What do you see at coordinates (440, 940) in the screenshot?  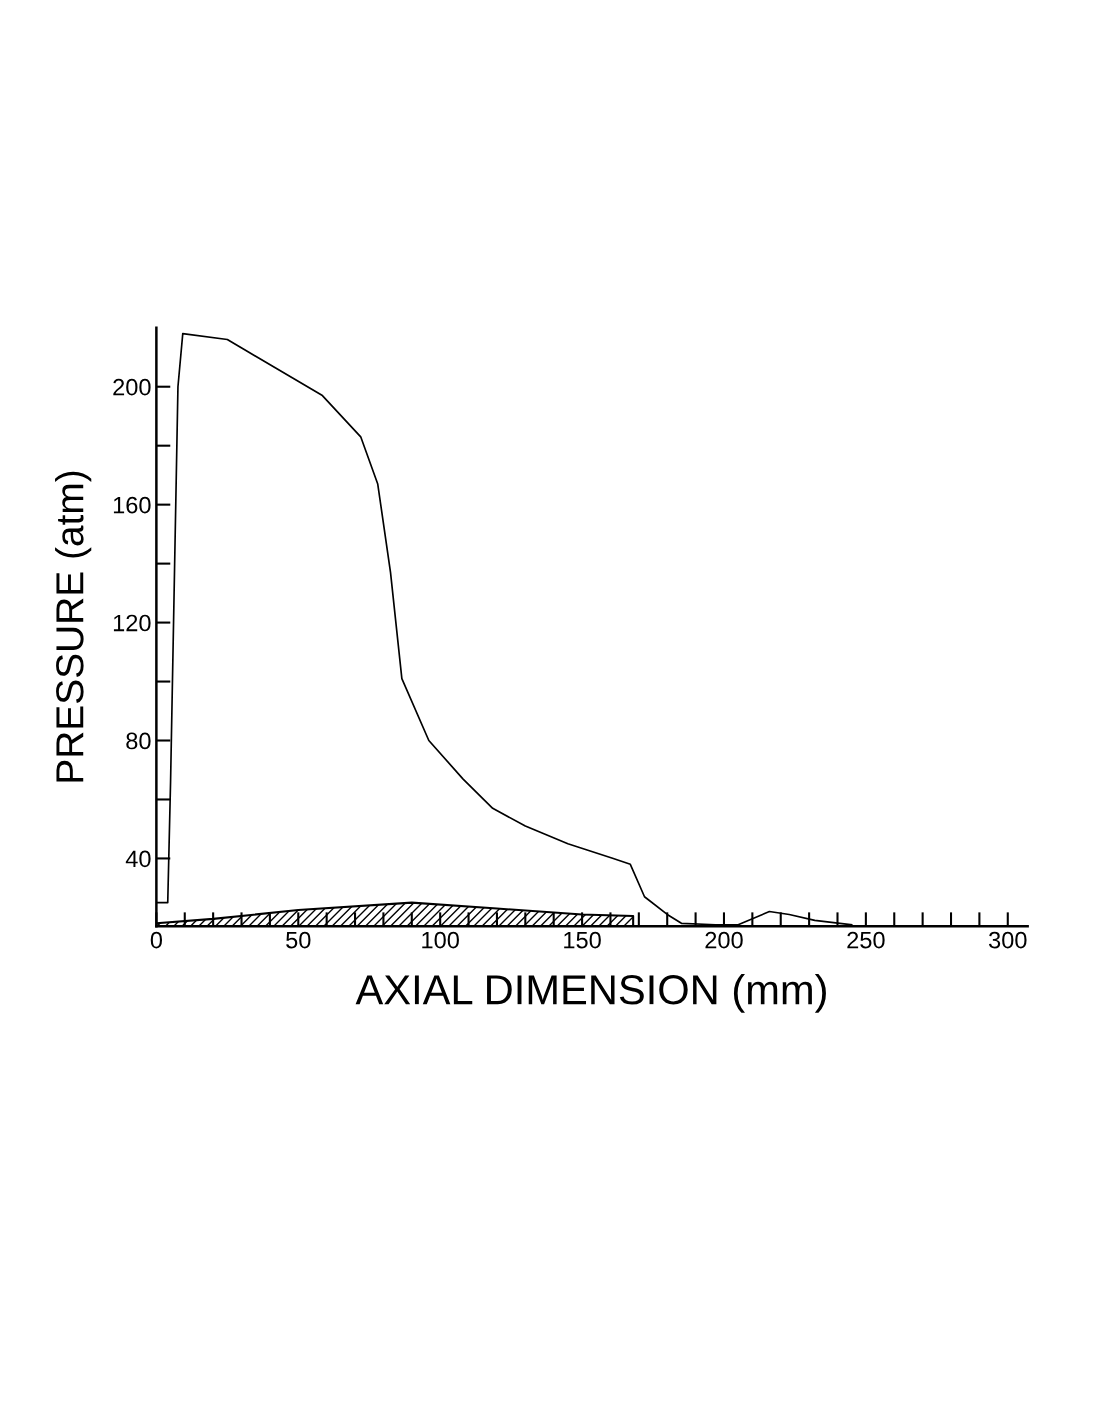 I see `x-tick-label: 100` at bounding box center [440, 940].